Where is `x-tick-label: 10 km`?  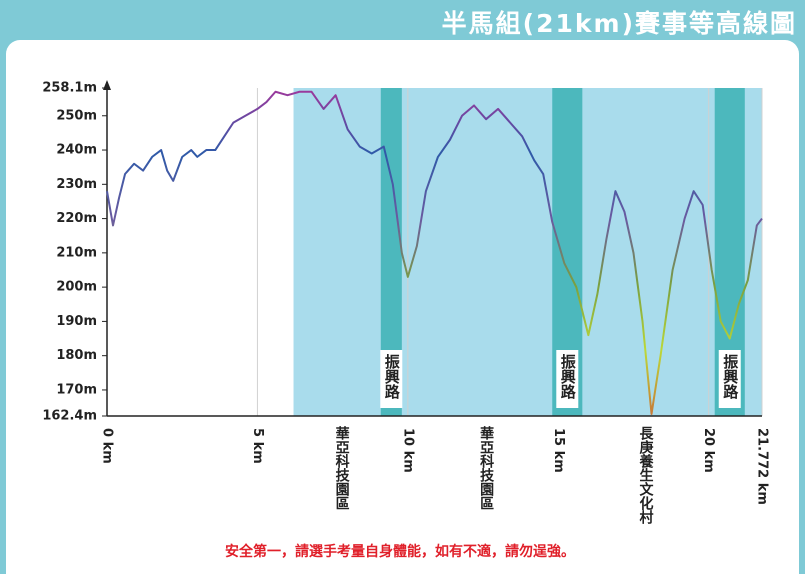 x-tick-label: 10 km is located at coordinates (407, 450).